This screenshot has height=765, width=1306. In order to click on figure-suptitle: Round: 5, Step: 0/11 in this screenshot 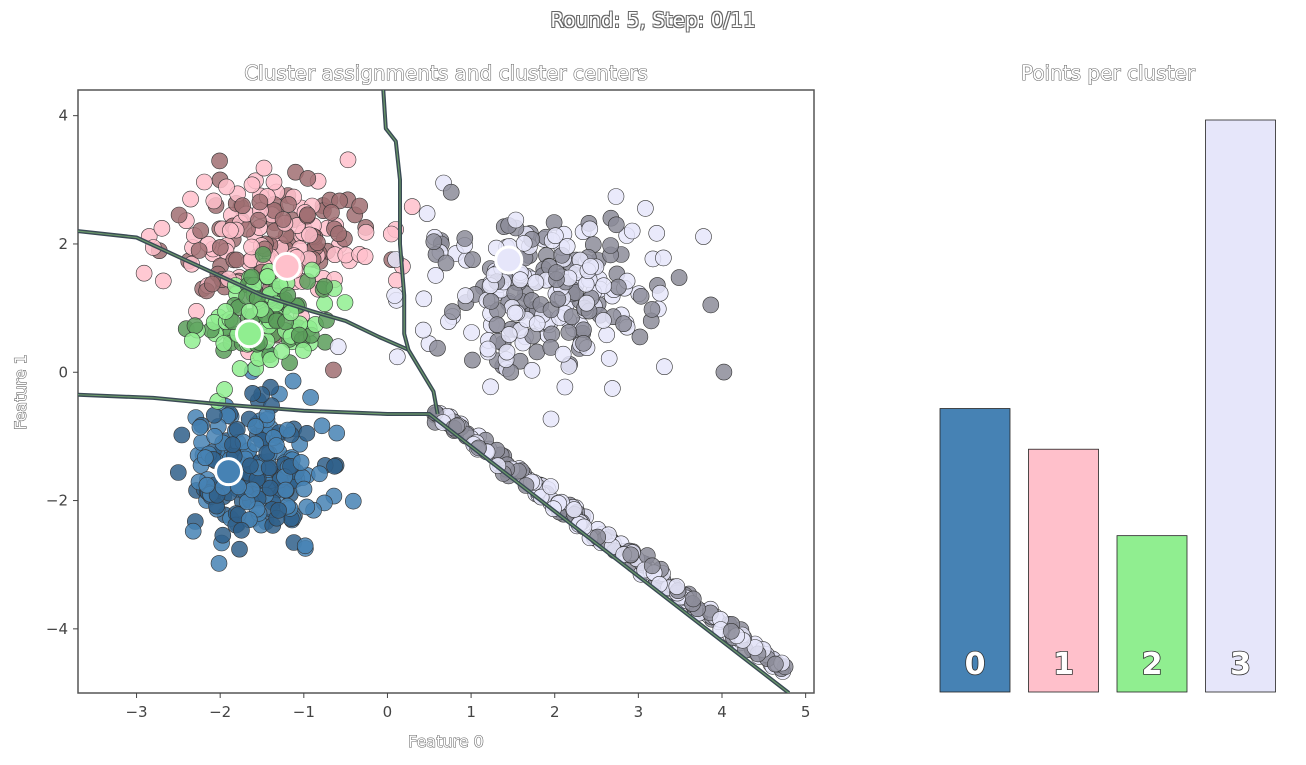, I will do `click(653, 20)`.